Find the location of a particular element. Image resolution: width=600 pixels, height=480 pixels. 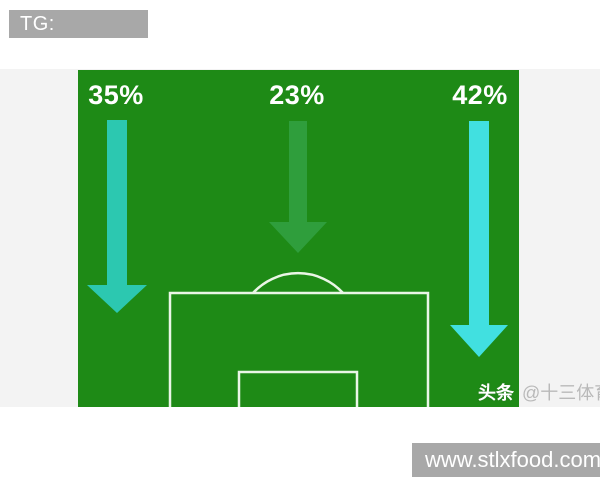

percent-label-left: 35% is located at coordinates (116, 95).